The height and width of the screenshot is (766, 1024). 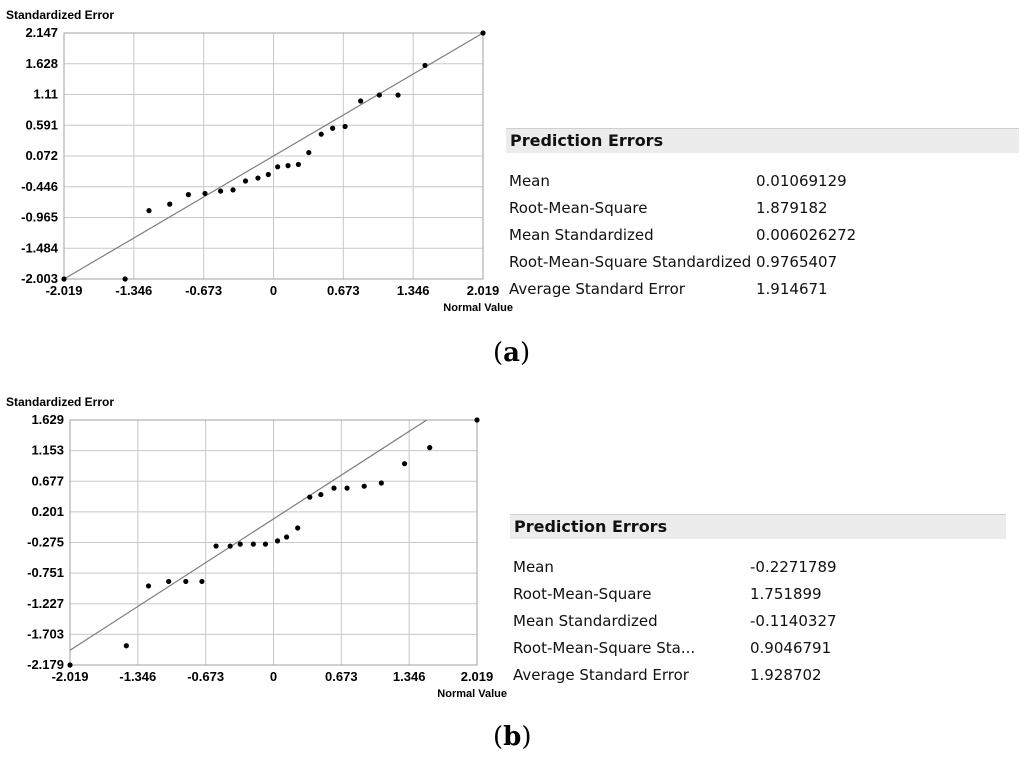 What do you see at coordinates (45, 94) in the screenshot?
I see `y-tick-label: 1.11` at bounding box center [45, 94].